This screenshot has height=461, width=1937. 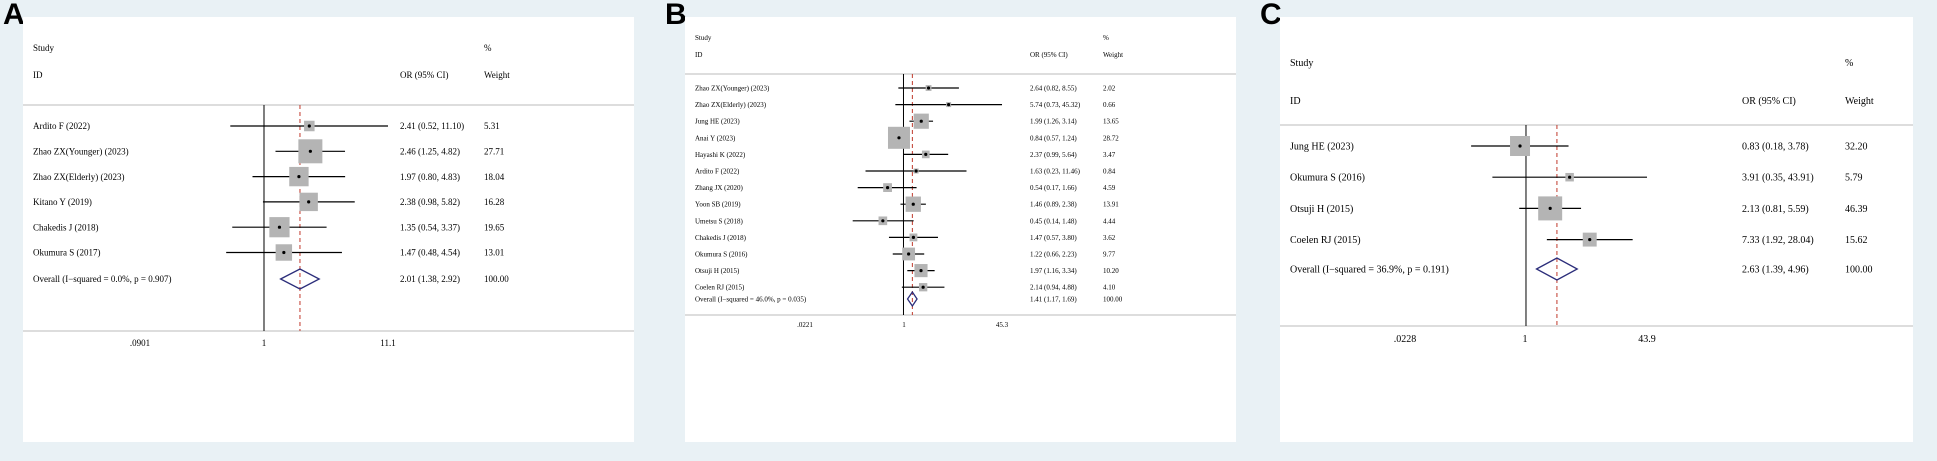 What do you see at coordinates (494, 151) in the screenshot?
I see `weight-label: 27.71` at bounding box center [494, 151].